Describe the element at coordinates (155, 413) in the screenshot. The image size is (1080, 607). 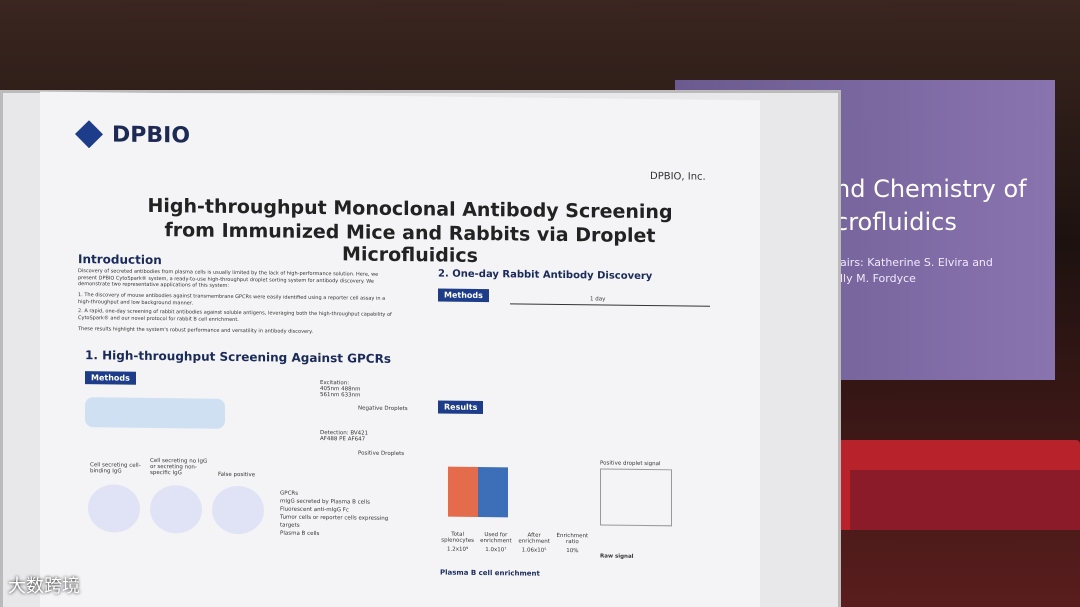
I see `chip` at that location.